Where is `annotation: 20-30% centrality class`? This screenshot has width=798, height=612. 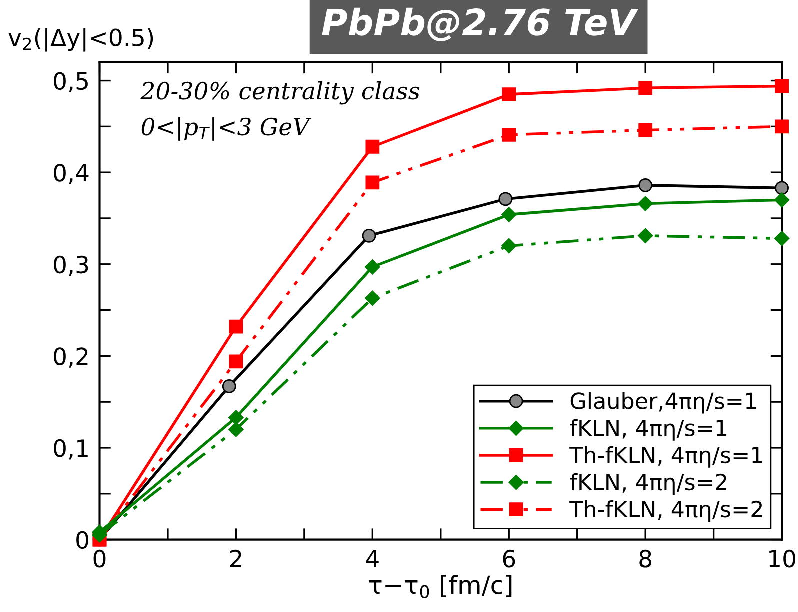
annotation: 20-30% centrality class is located at coordinates (280, 93).